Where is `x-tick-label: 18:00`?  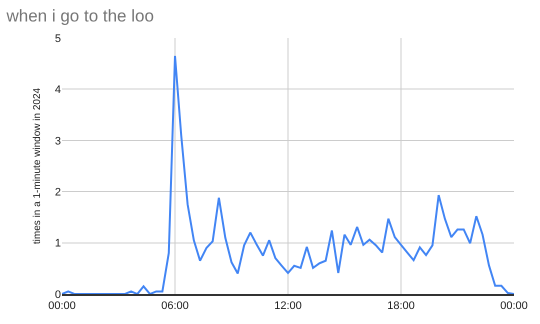 x-tick-label: 18:00 is located at coordinates (401, 306).